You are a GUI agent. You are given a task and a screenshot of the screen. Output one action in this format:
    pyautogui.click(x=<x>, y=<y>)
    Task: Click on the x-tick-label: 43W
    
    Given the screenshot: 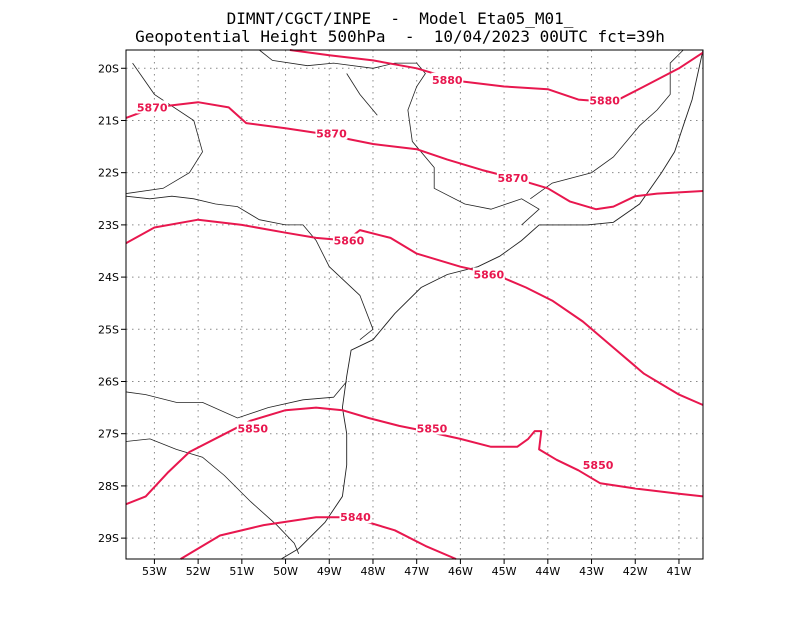 What is the action you would take?
    pyautogui.click(x=591, y=571)
    